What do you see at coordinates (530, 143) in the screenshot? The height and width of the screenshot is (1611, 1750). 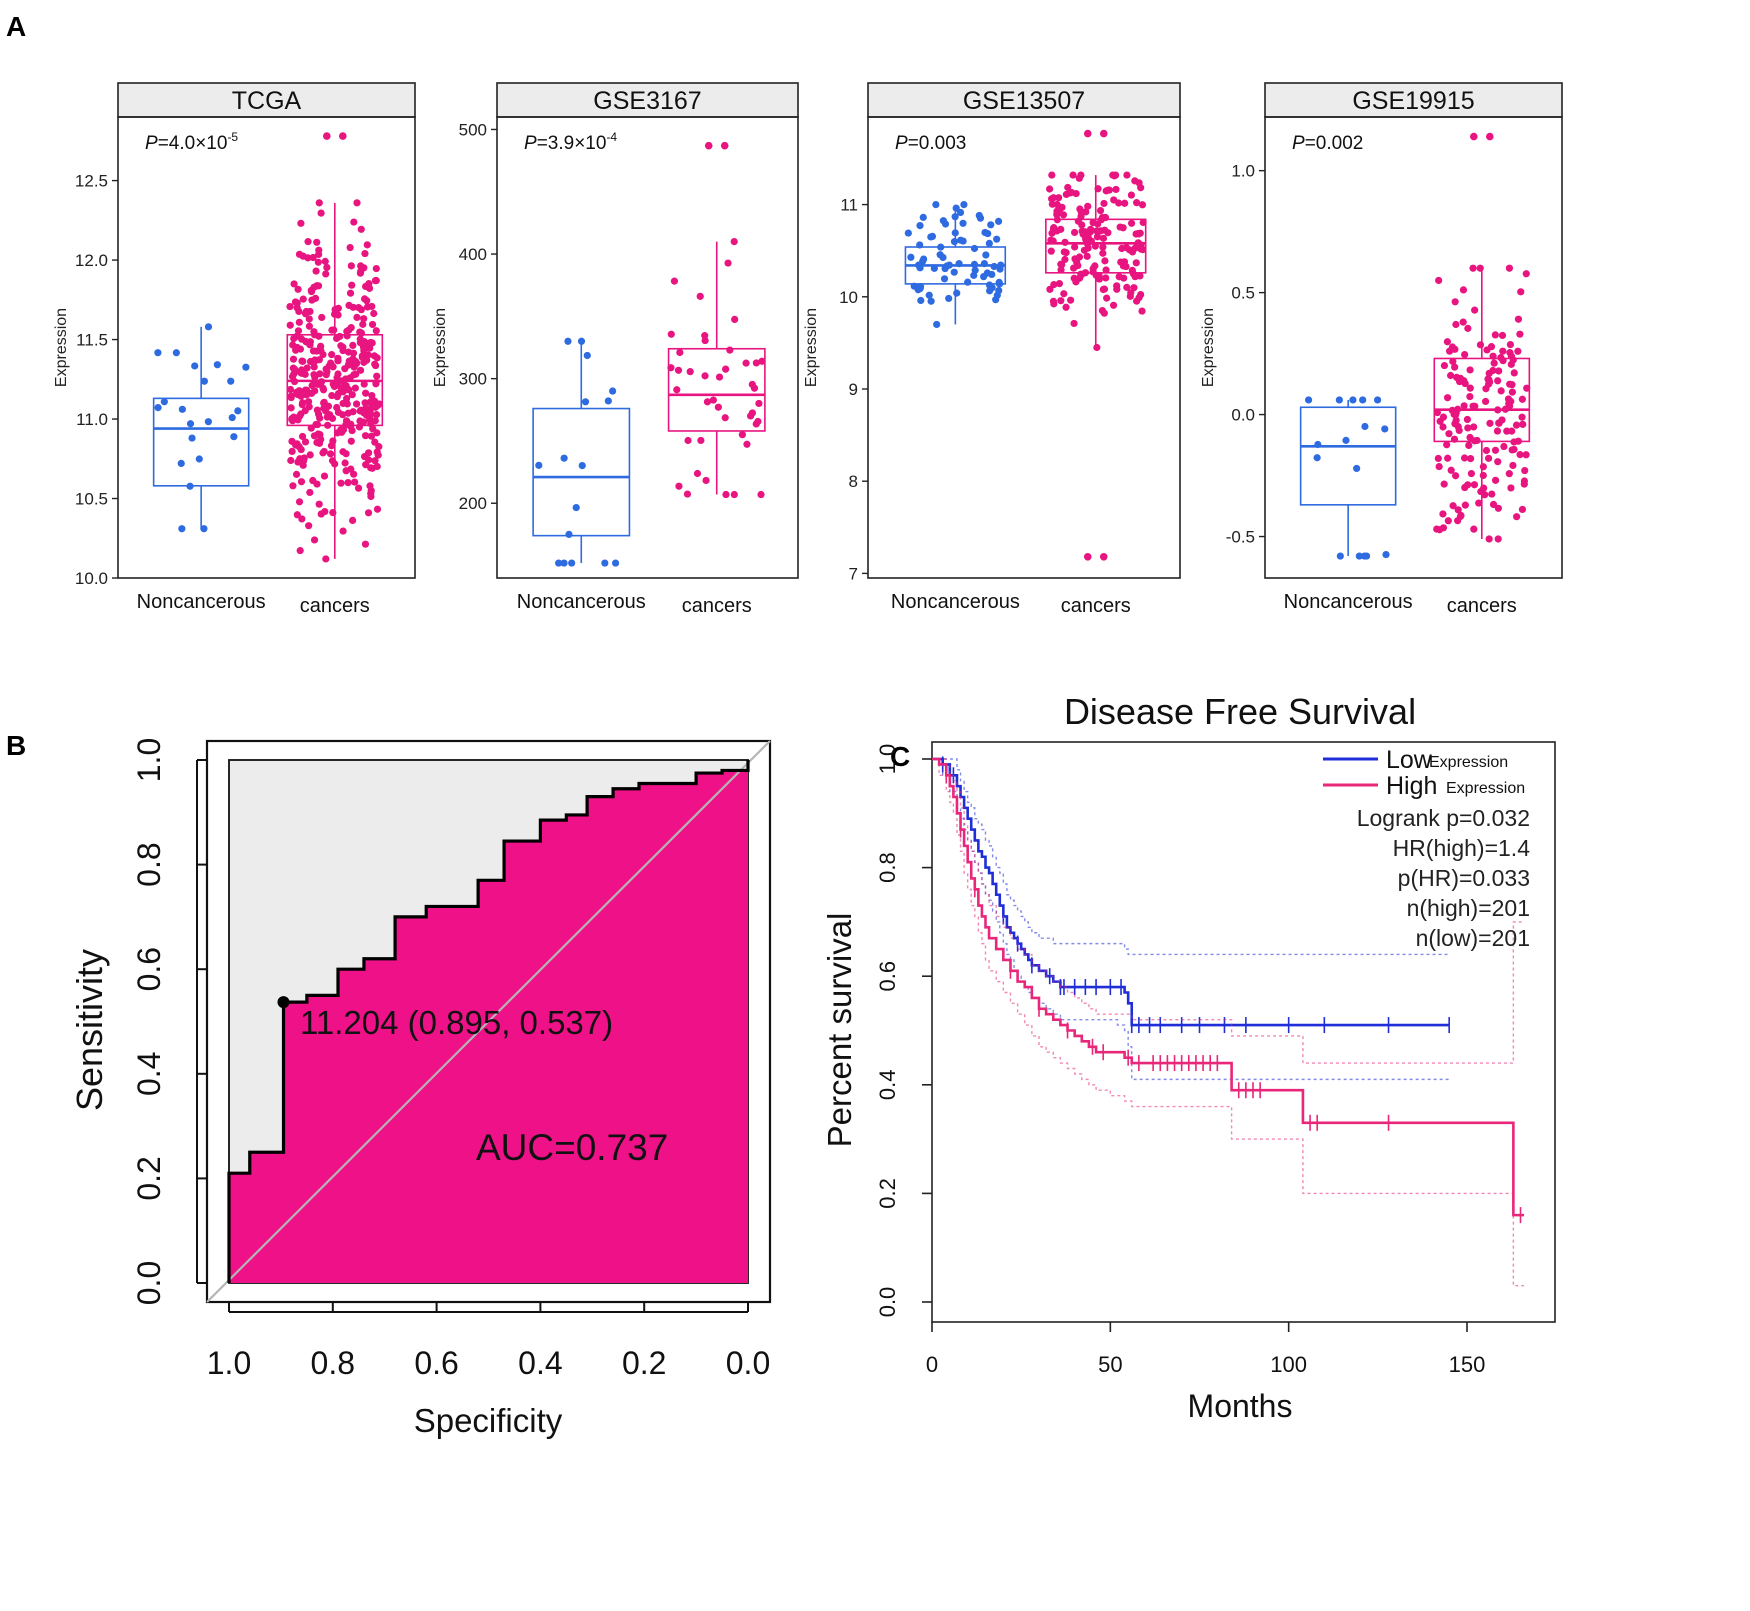 I see `p-value-symbol: P` at bounding box center [530, 143].